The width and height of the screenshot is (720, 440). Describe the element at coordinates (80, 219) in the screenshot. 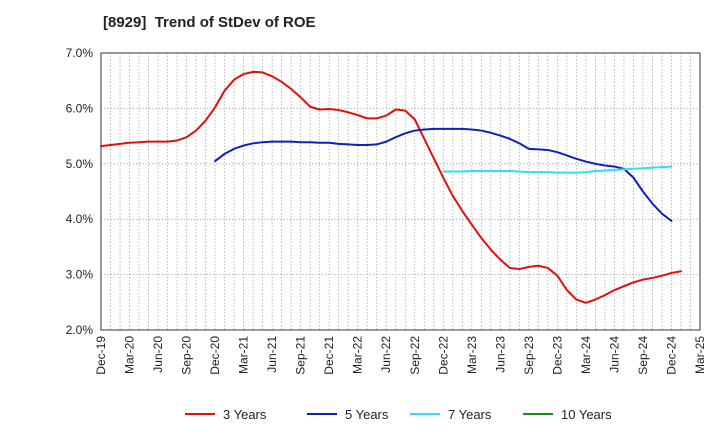

I see `y-tick-label: 4.0%` at that location.